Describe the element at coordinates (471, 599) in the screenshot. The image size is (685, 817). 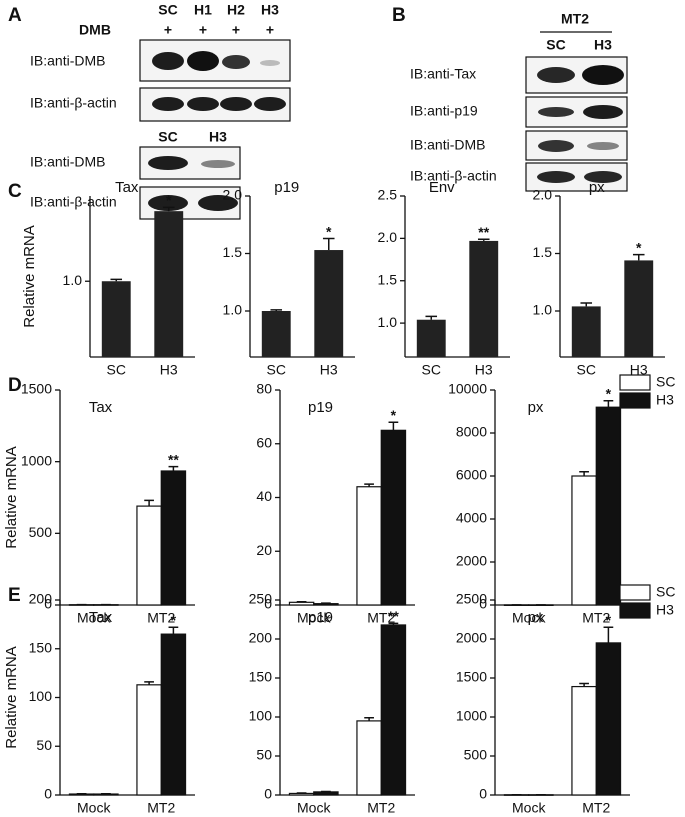
I see `y-tick-label: 2500` at that location.